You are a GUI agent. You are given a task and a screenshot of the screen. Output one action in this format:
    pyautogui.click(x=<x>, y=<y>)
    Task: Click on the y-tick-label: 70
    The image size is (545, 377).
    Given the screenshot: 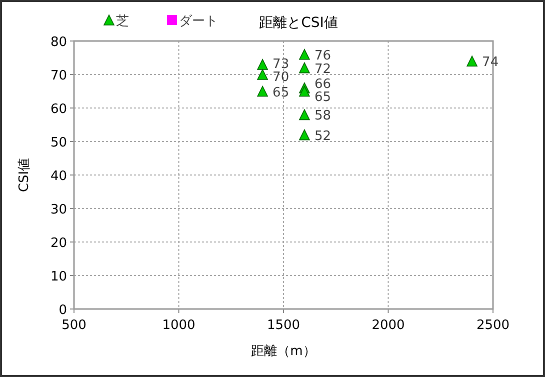 What is the action you would take?
    pyautogui.click(x=58, y=76)
    